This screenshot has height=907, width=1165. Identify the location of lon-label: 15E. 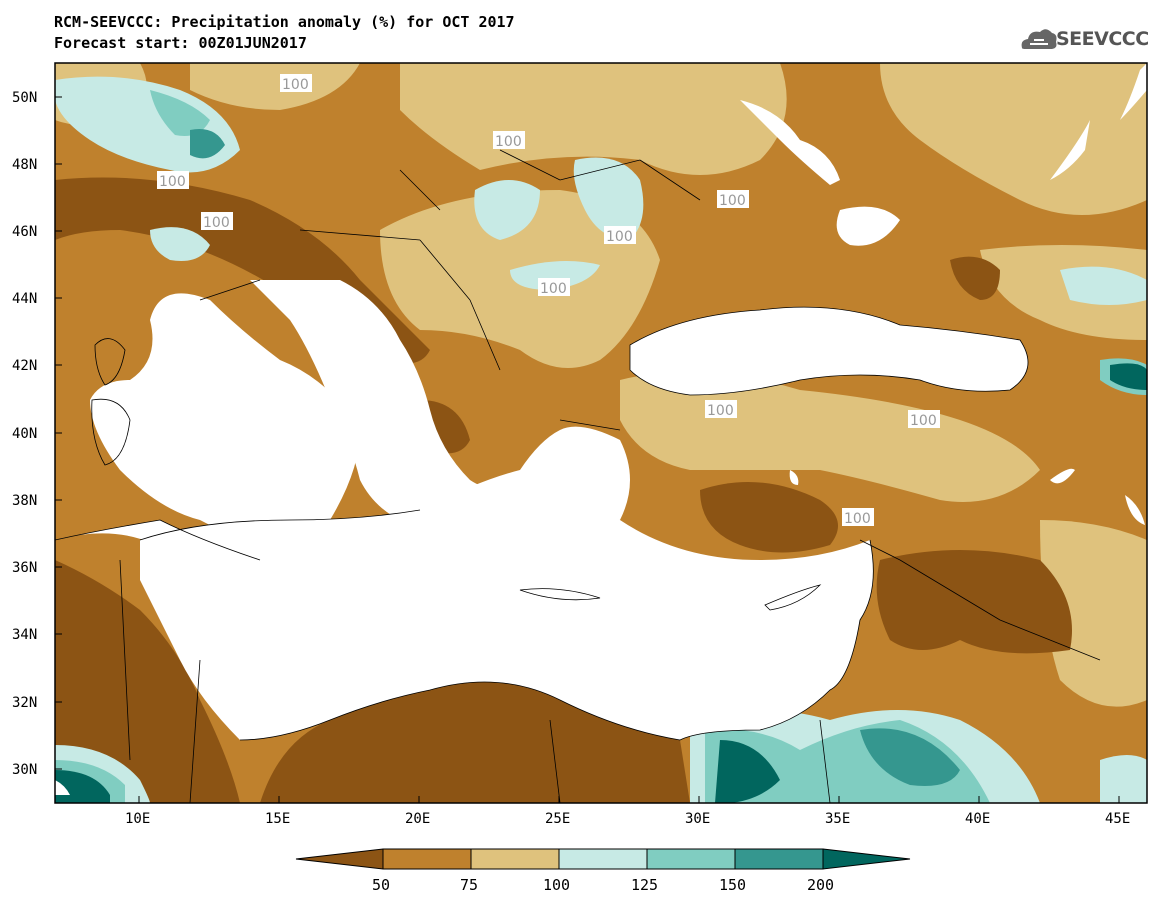
(277, 819).